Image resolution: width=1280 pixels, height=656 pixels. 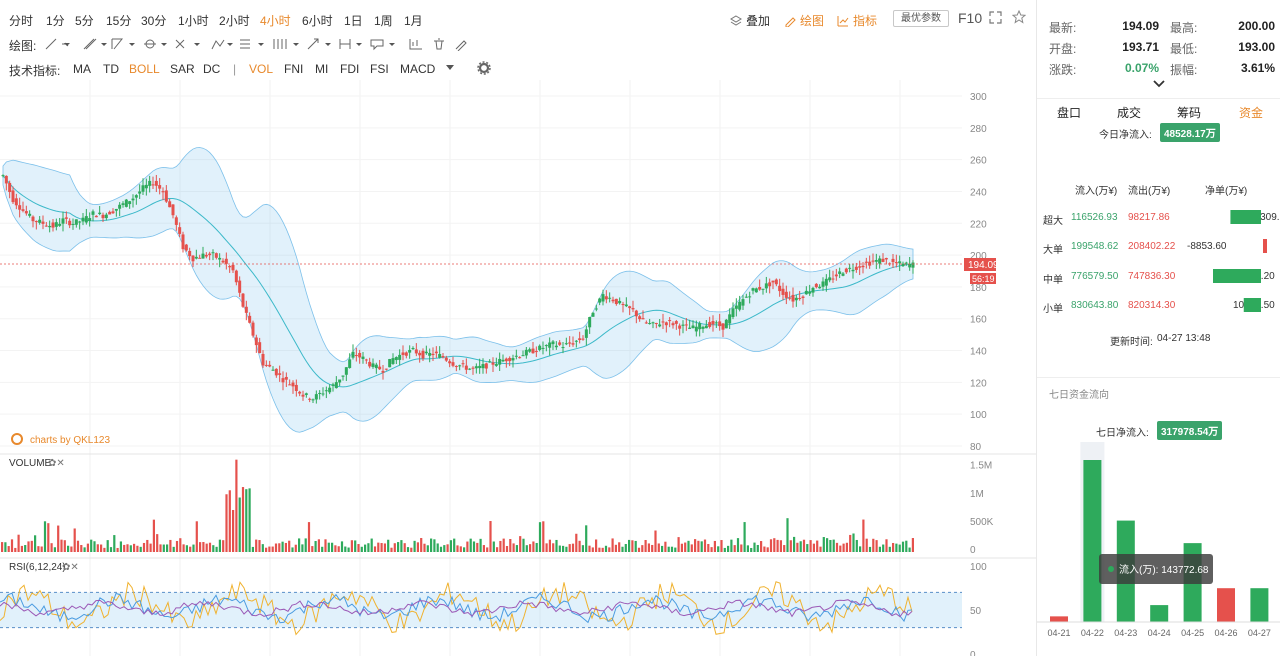 What do you see at coordinates (1068, 113) in the screenshot?
I see `tab-pankou: 盘口` at bounding box center [1068, 113].